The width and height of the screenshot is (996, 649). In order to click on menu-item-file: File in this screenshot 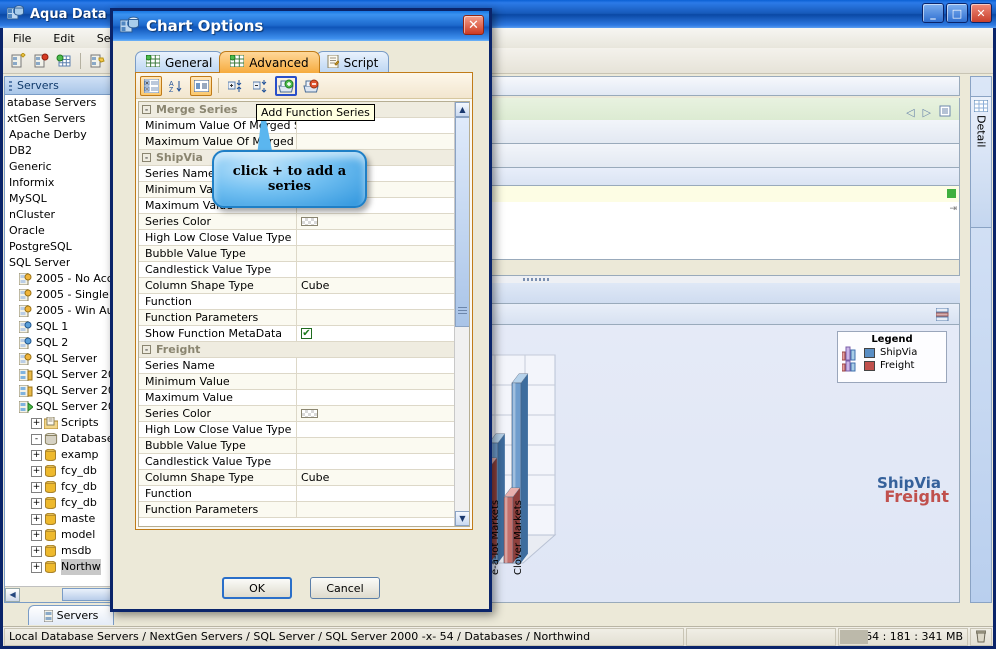, I will do `click(22, 38)`.